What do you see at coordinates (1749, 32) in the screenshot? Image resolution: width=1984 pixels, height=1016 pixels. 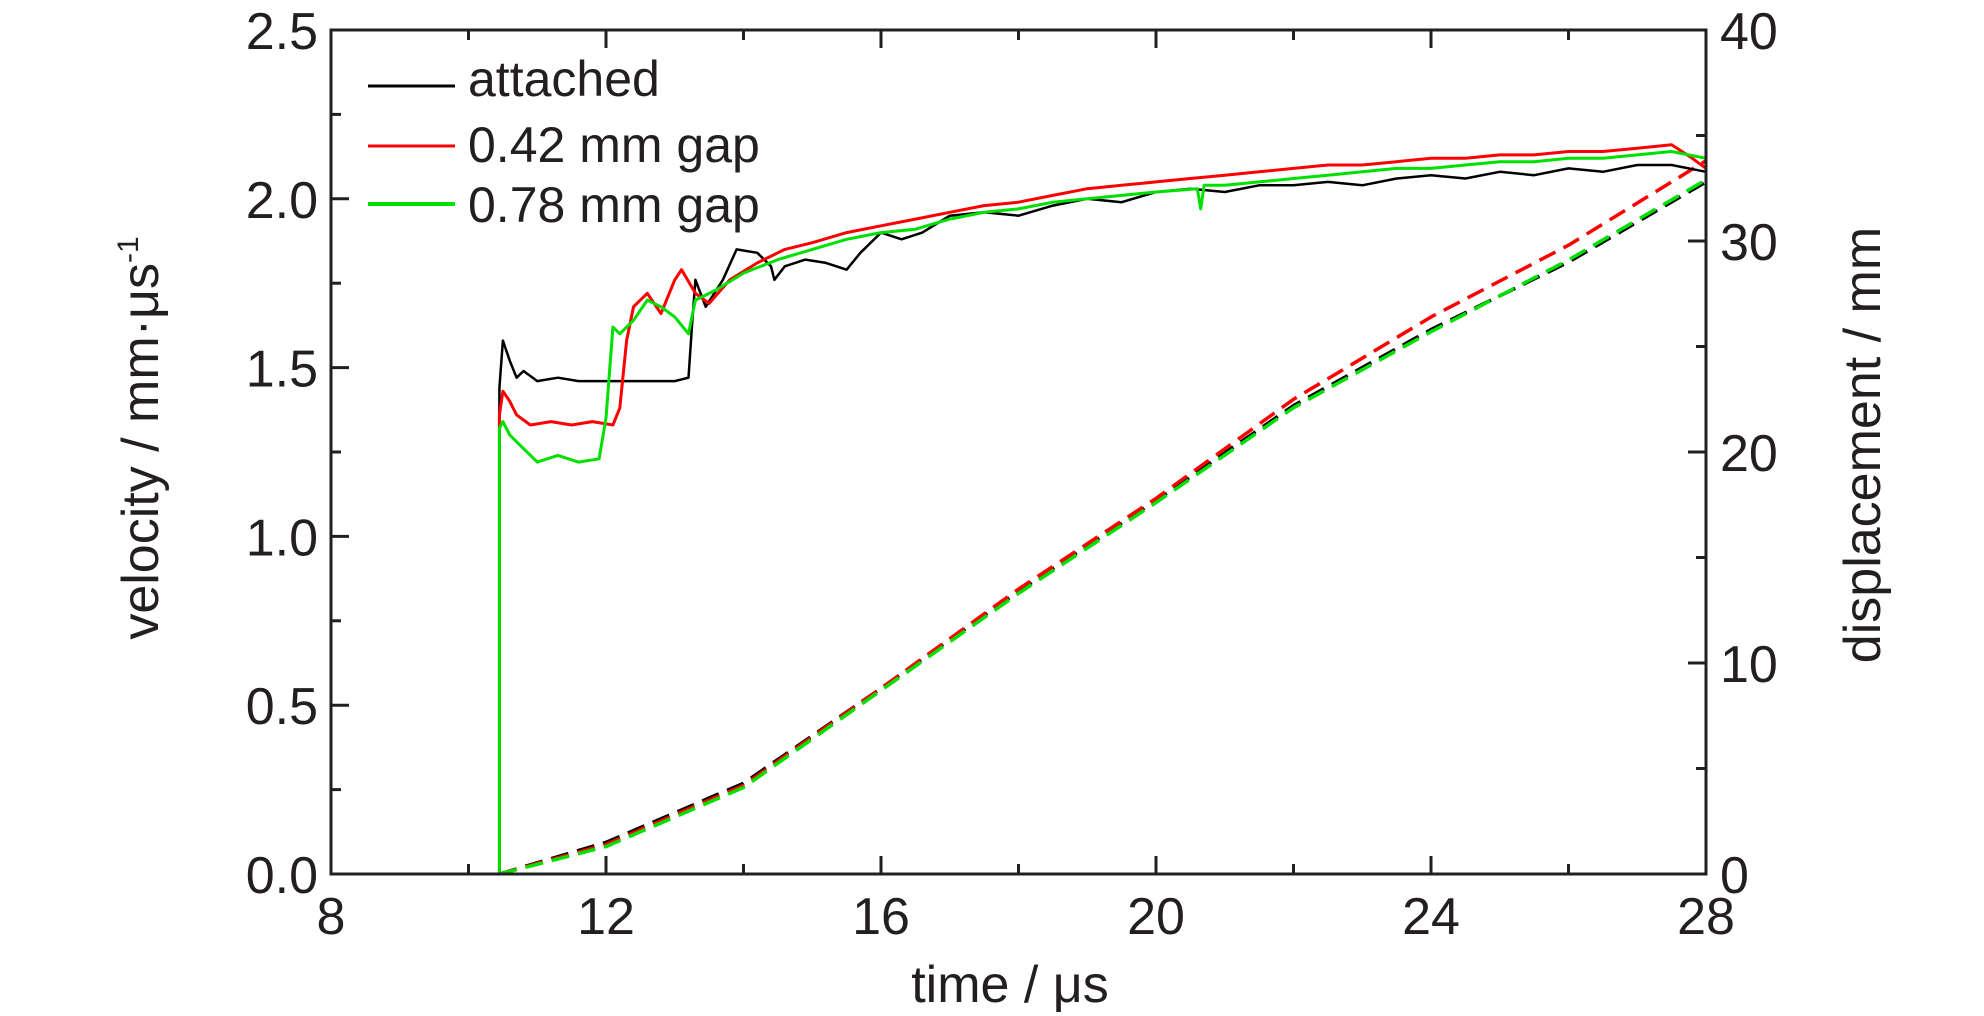 I see `y-right-tick-label: 40` at bounding box center [1749, 32].